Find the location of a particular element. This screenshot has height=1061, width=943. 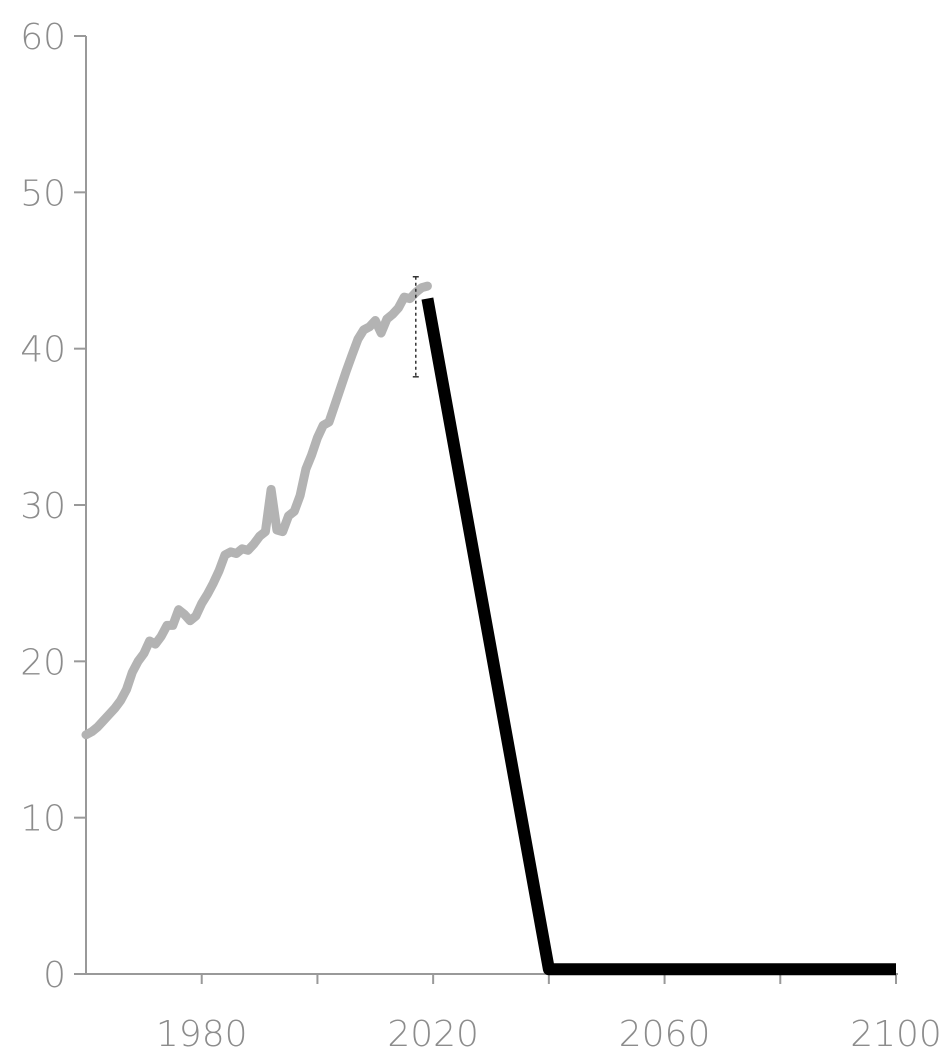

y-tick-label: 20 is located at coordinates (43, 662).